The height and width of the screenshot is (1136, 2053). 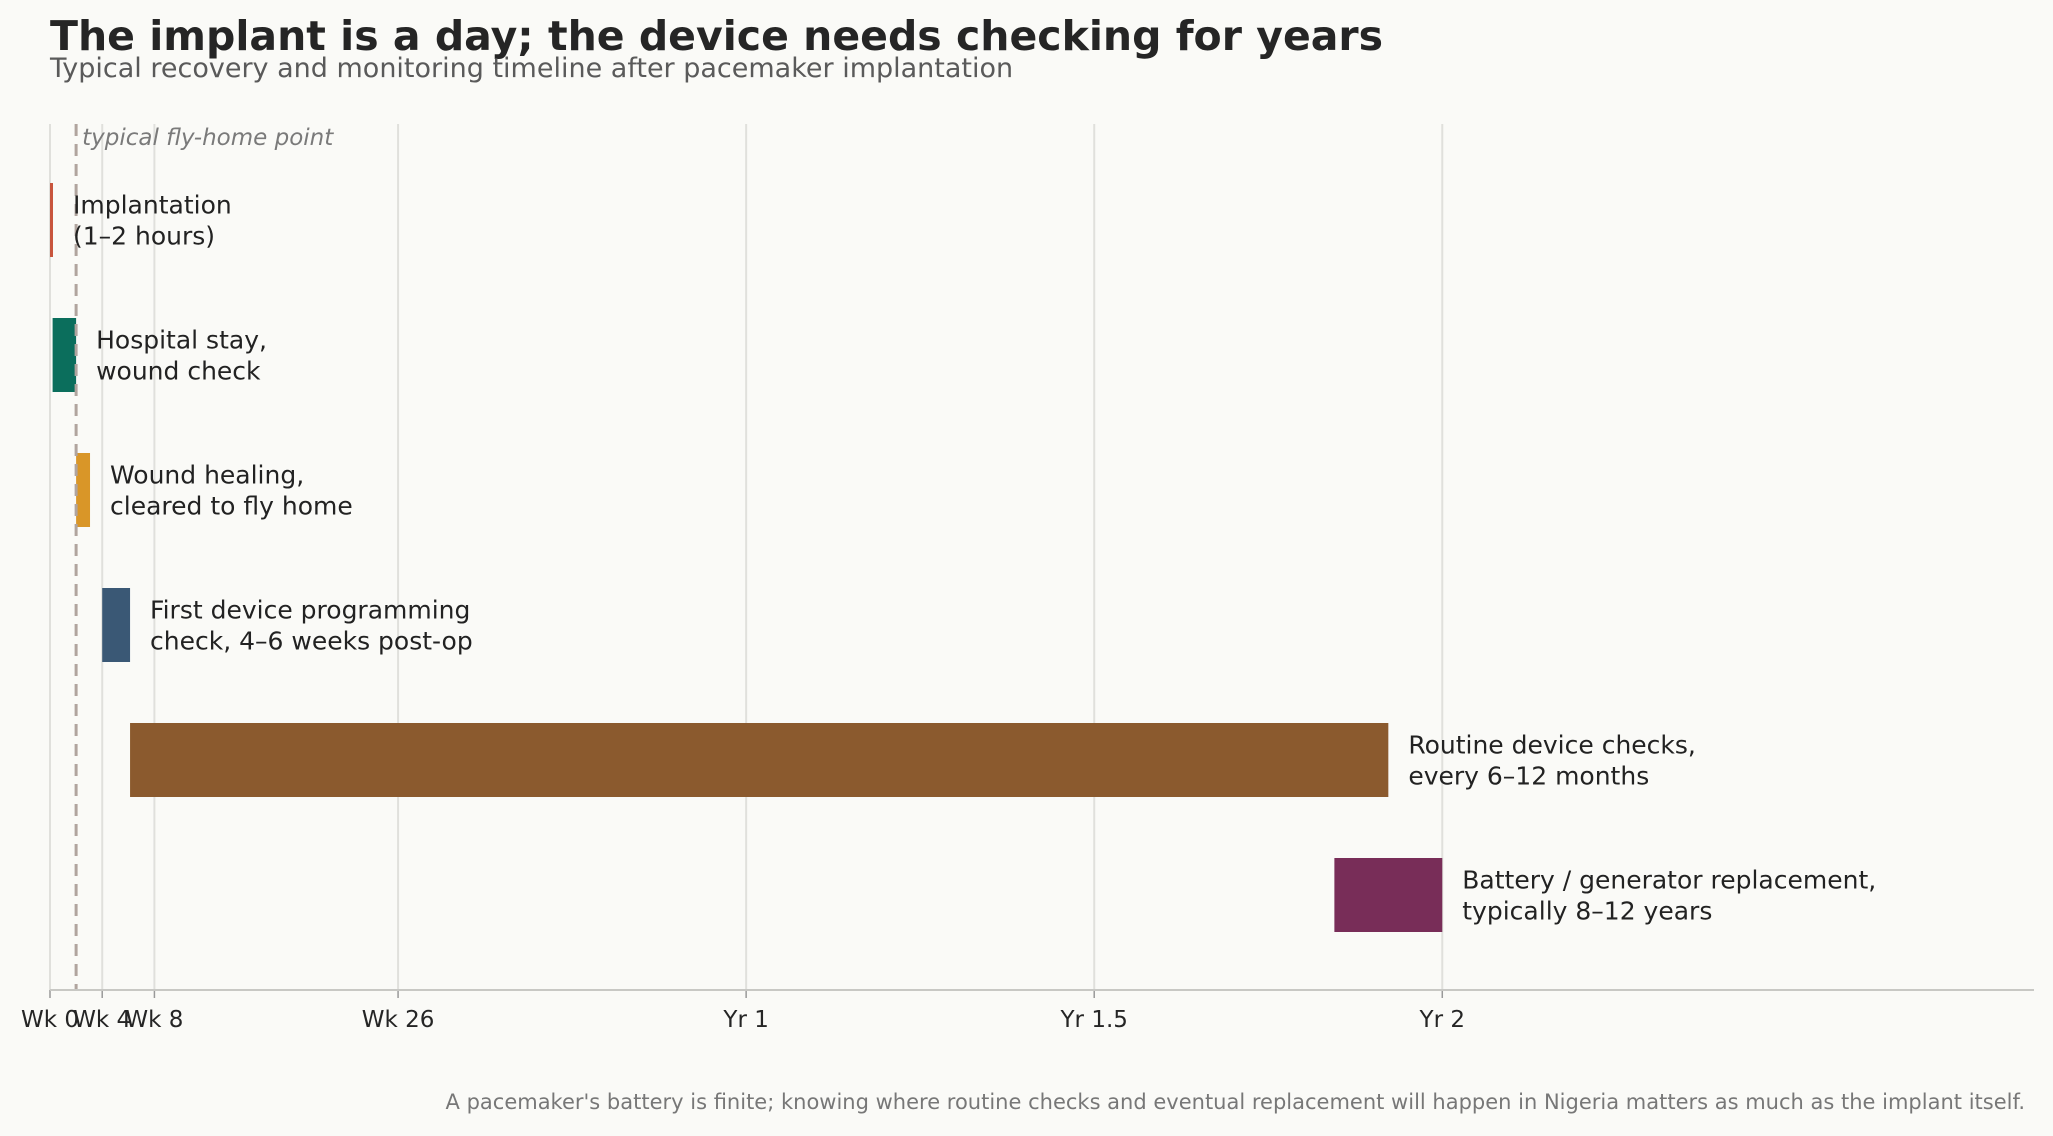 I want to click on task-label: Routine device checks,, so click(x=1552, y=745).